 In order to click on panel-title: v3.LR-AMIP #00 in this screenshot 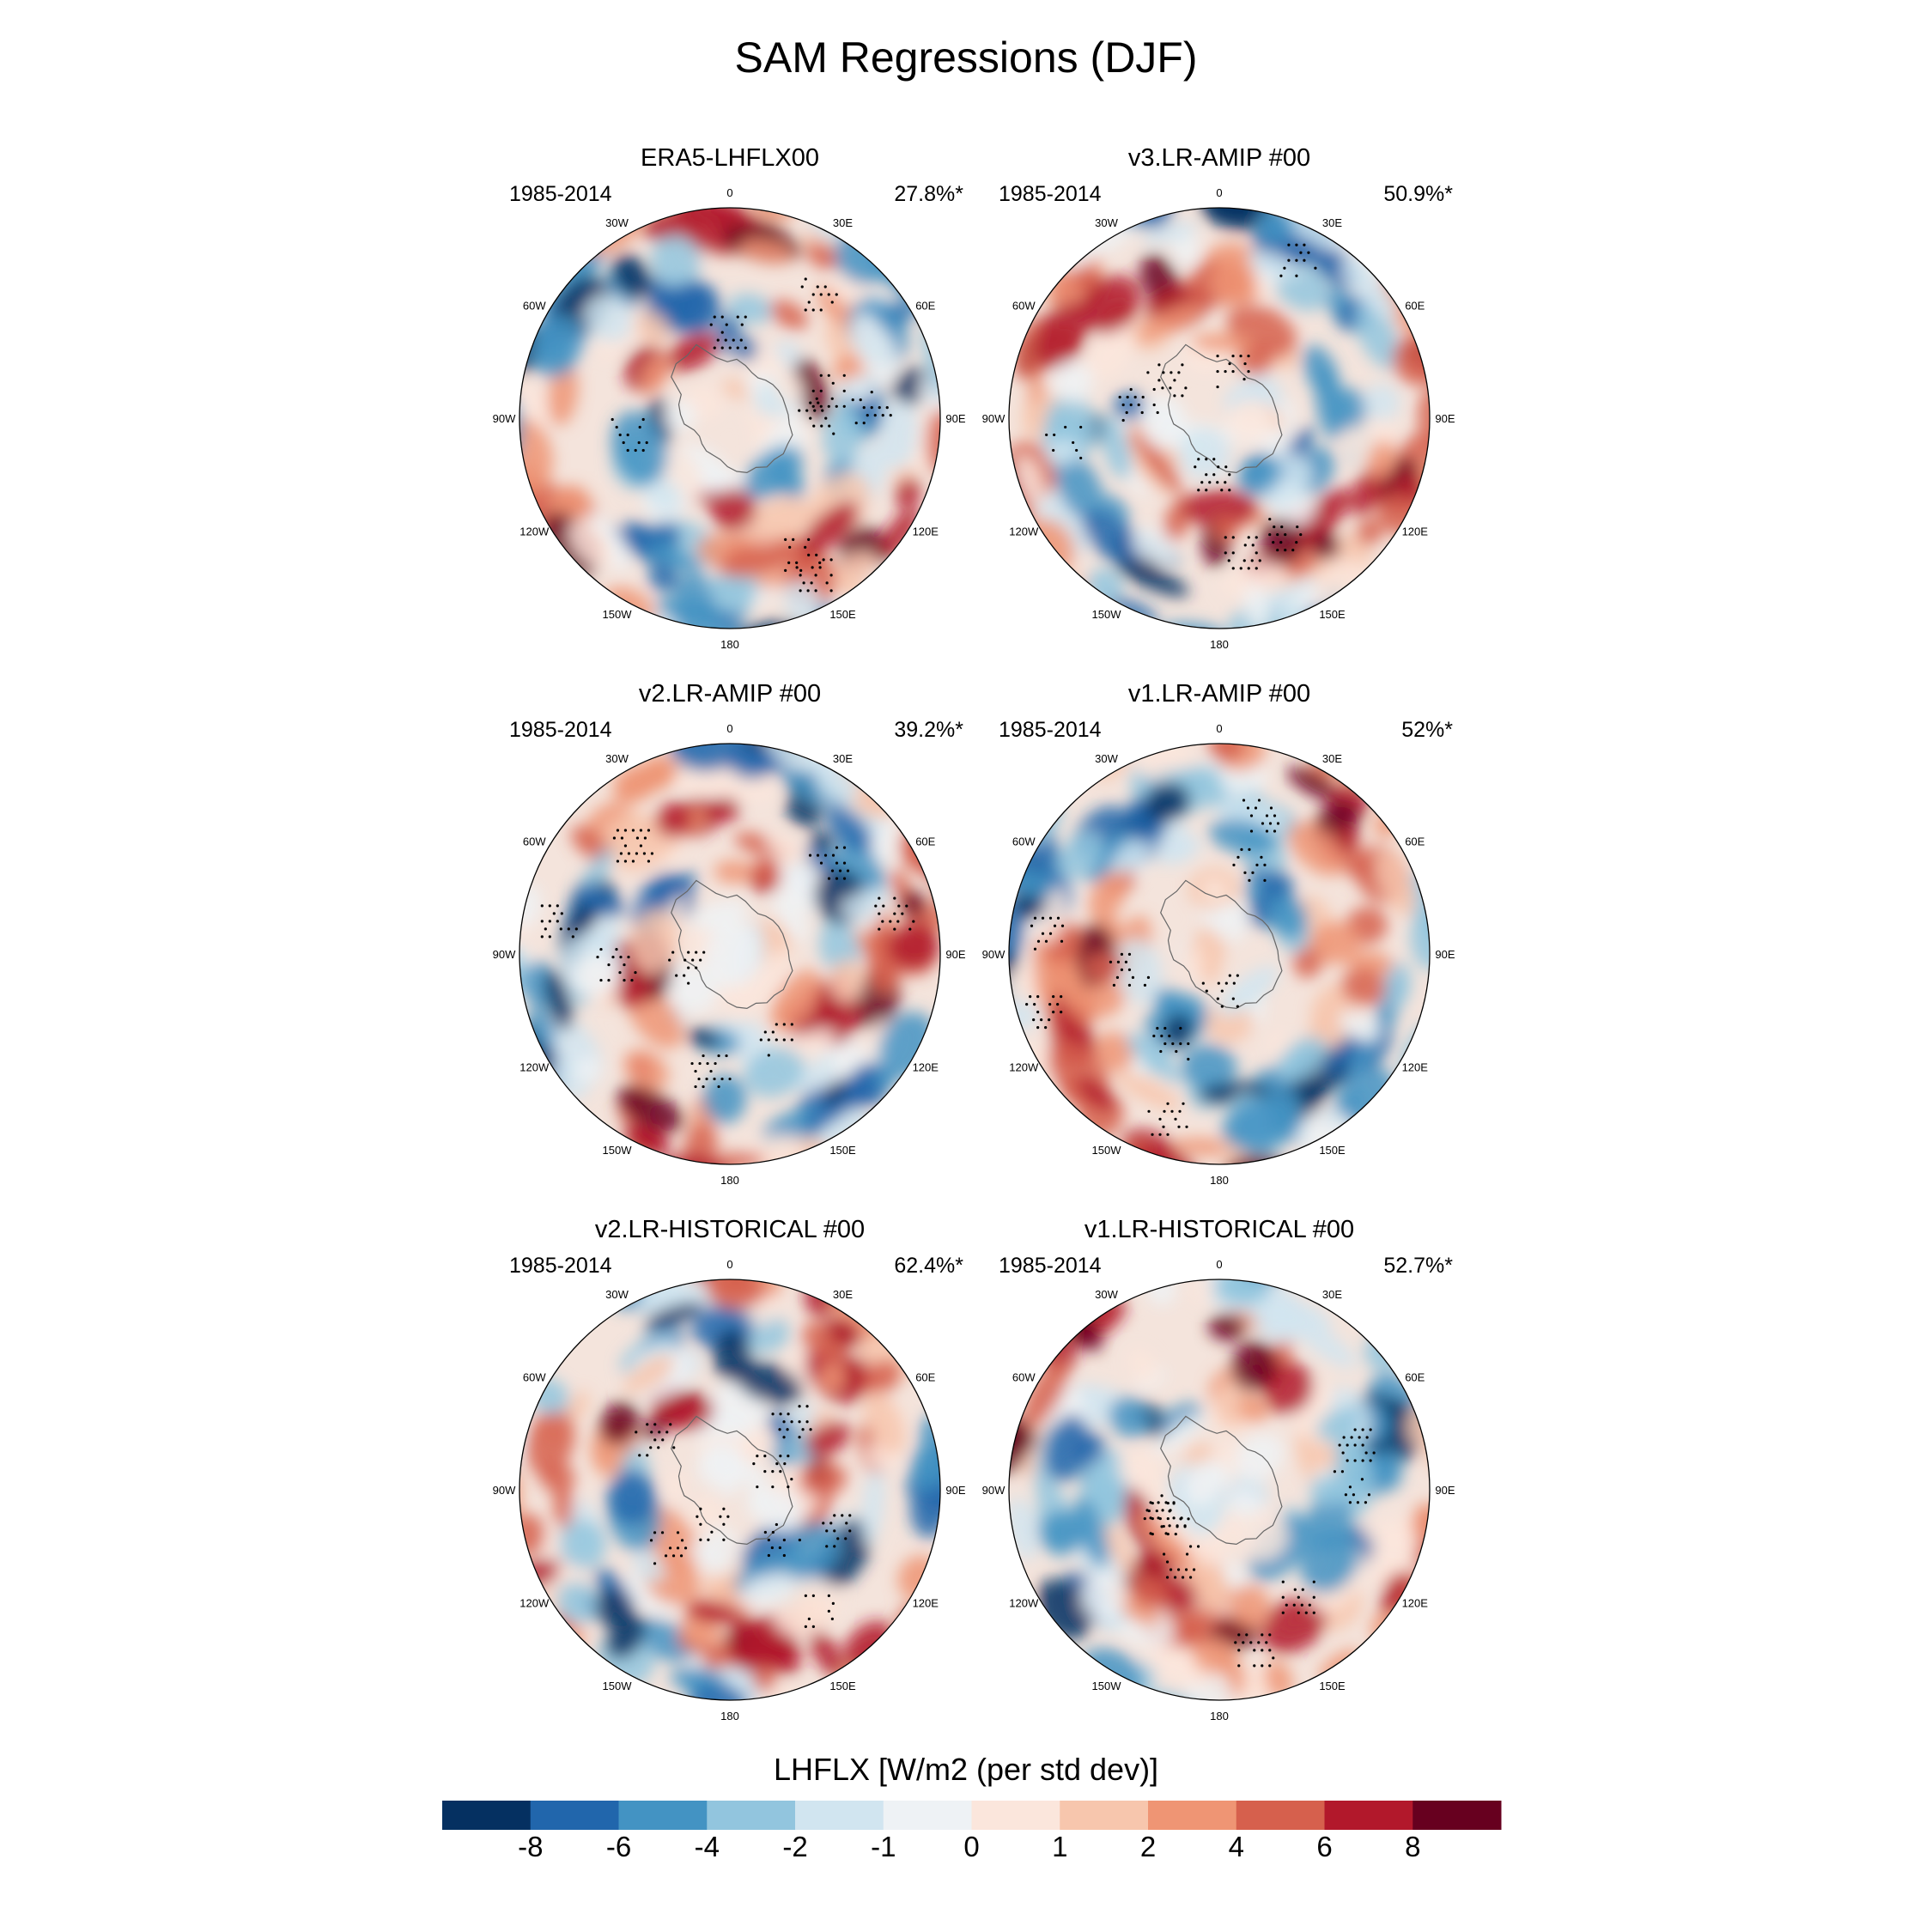, I will do `click(1219, 158)`.